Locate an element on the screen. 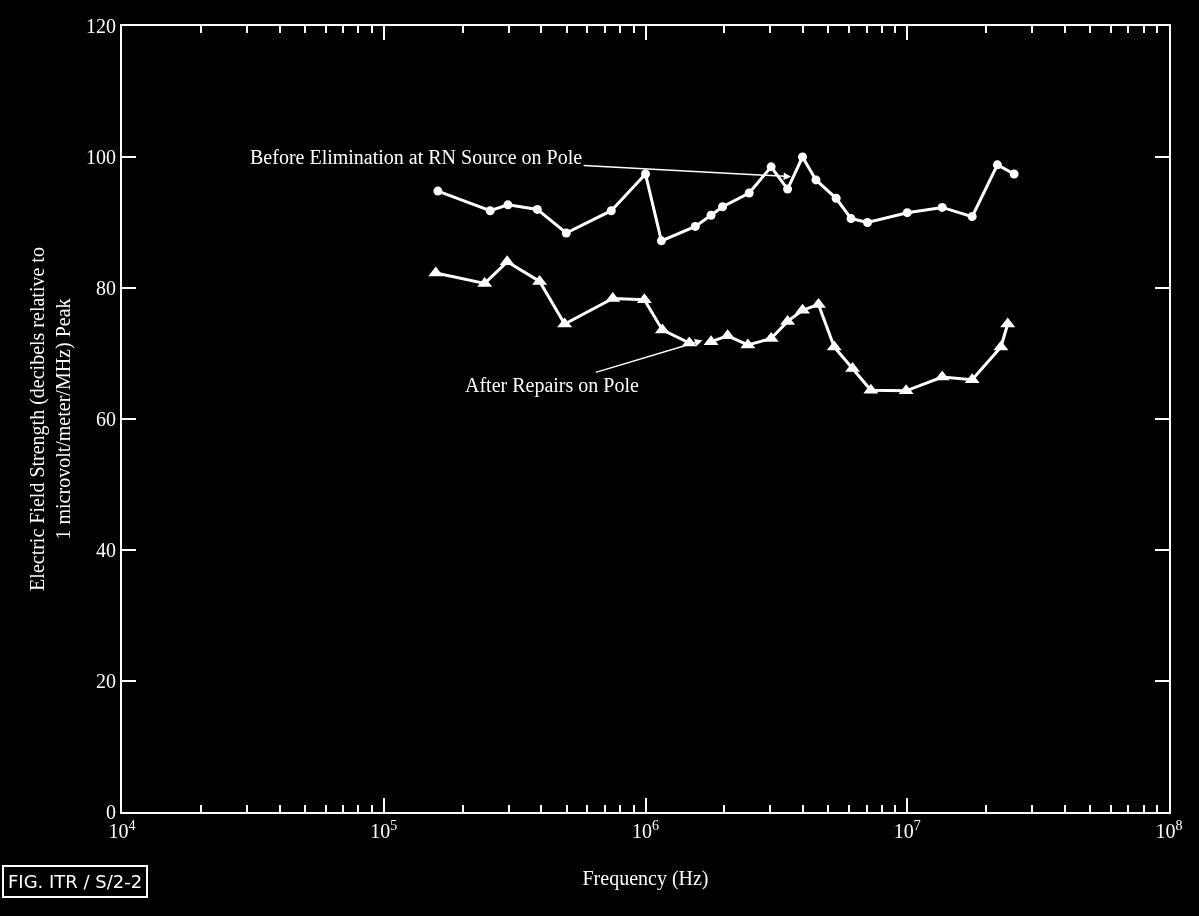 This screenshot has width=1199, height=916. y-axis-title: Electric Field Strength (decibels relative to 1 microvolt/meter/MHz) Peak is located at coordinates (50, 419).